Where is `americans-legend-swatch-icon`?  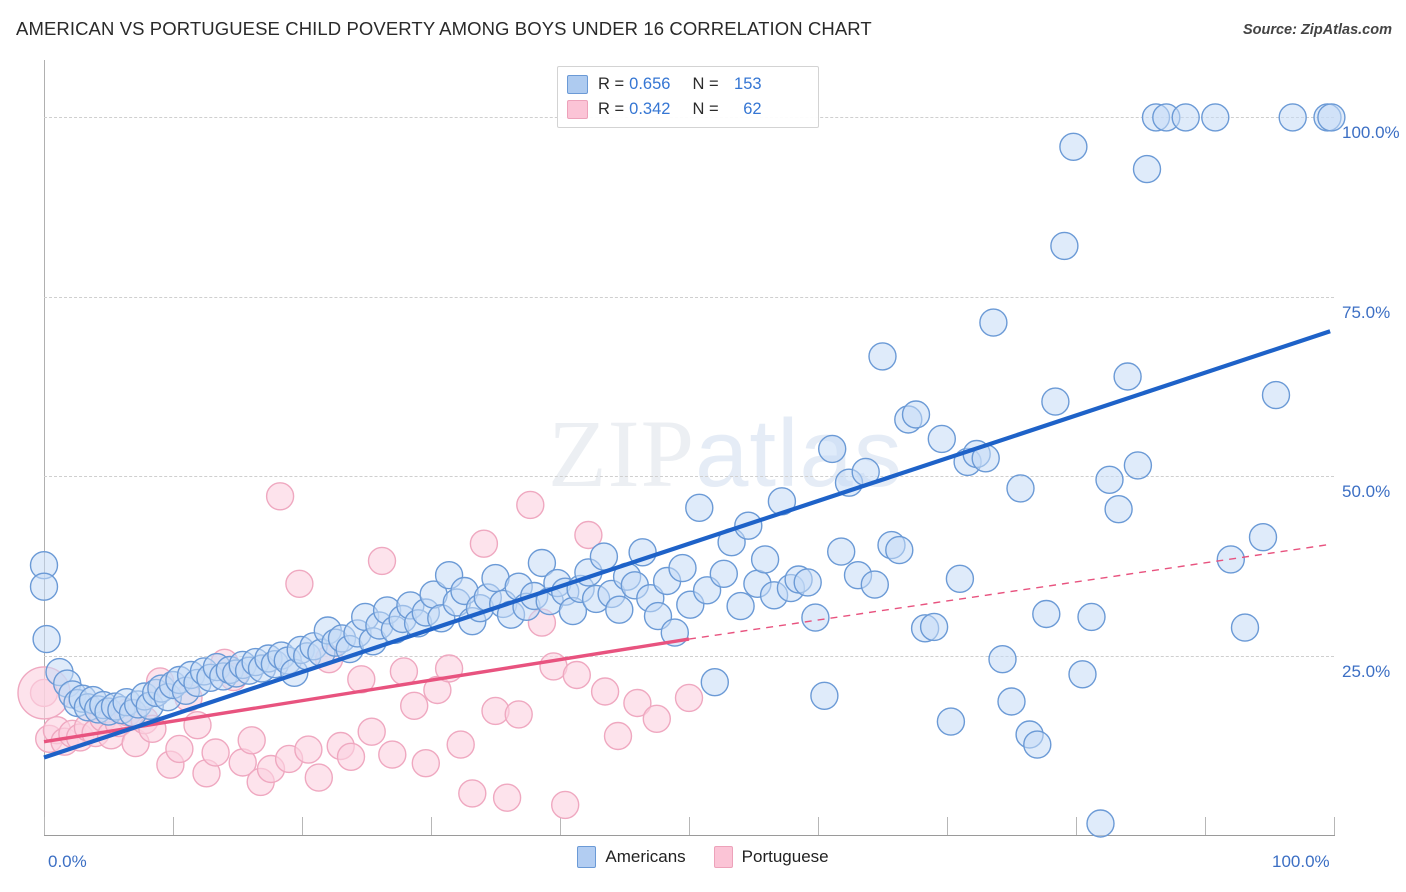
americans-legend-swatch-icon is located at coordinates (587, 857).